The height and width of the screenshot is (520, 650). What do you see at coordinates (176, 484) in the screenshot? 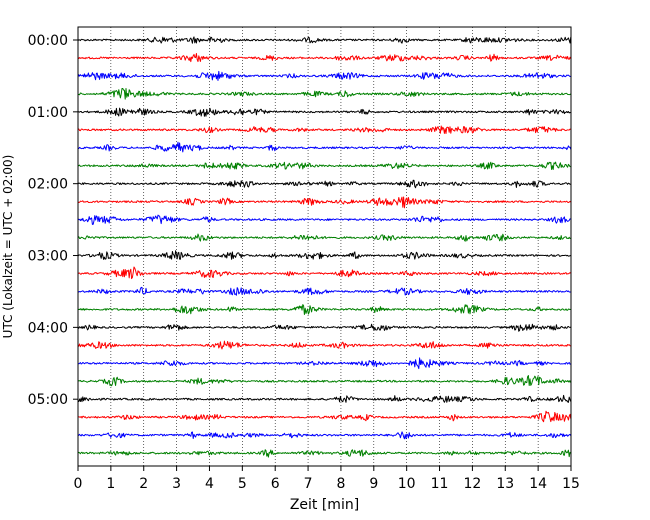
I see `x-tick-label: 3` at bounding box center [176, 484].